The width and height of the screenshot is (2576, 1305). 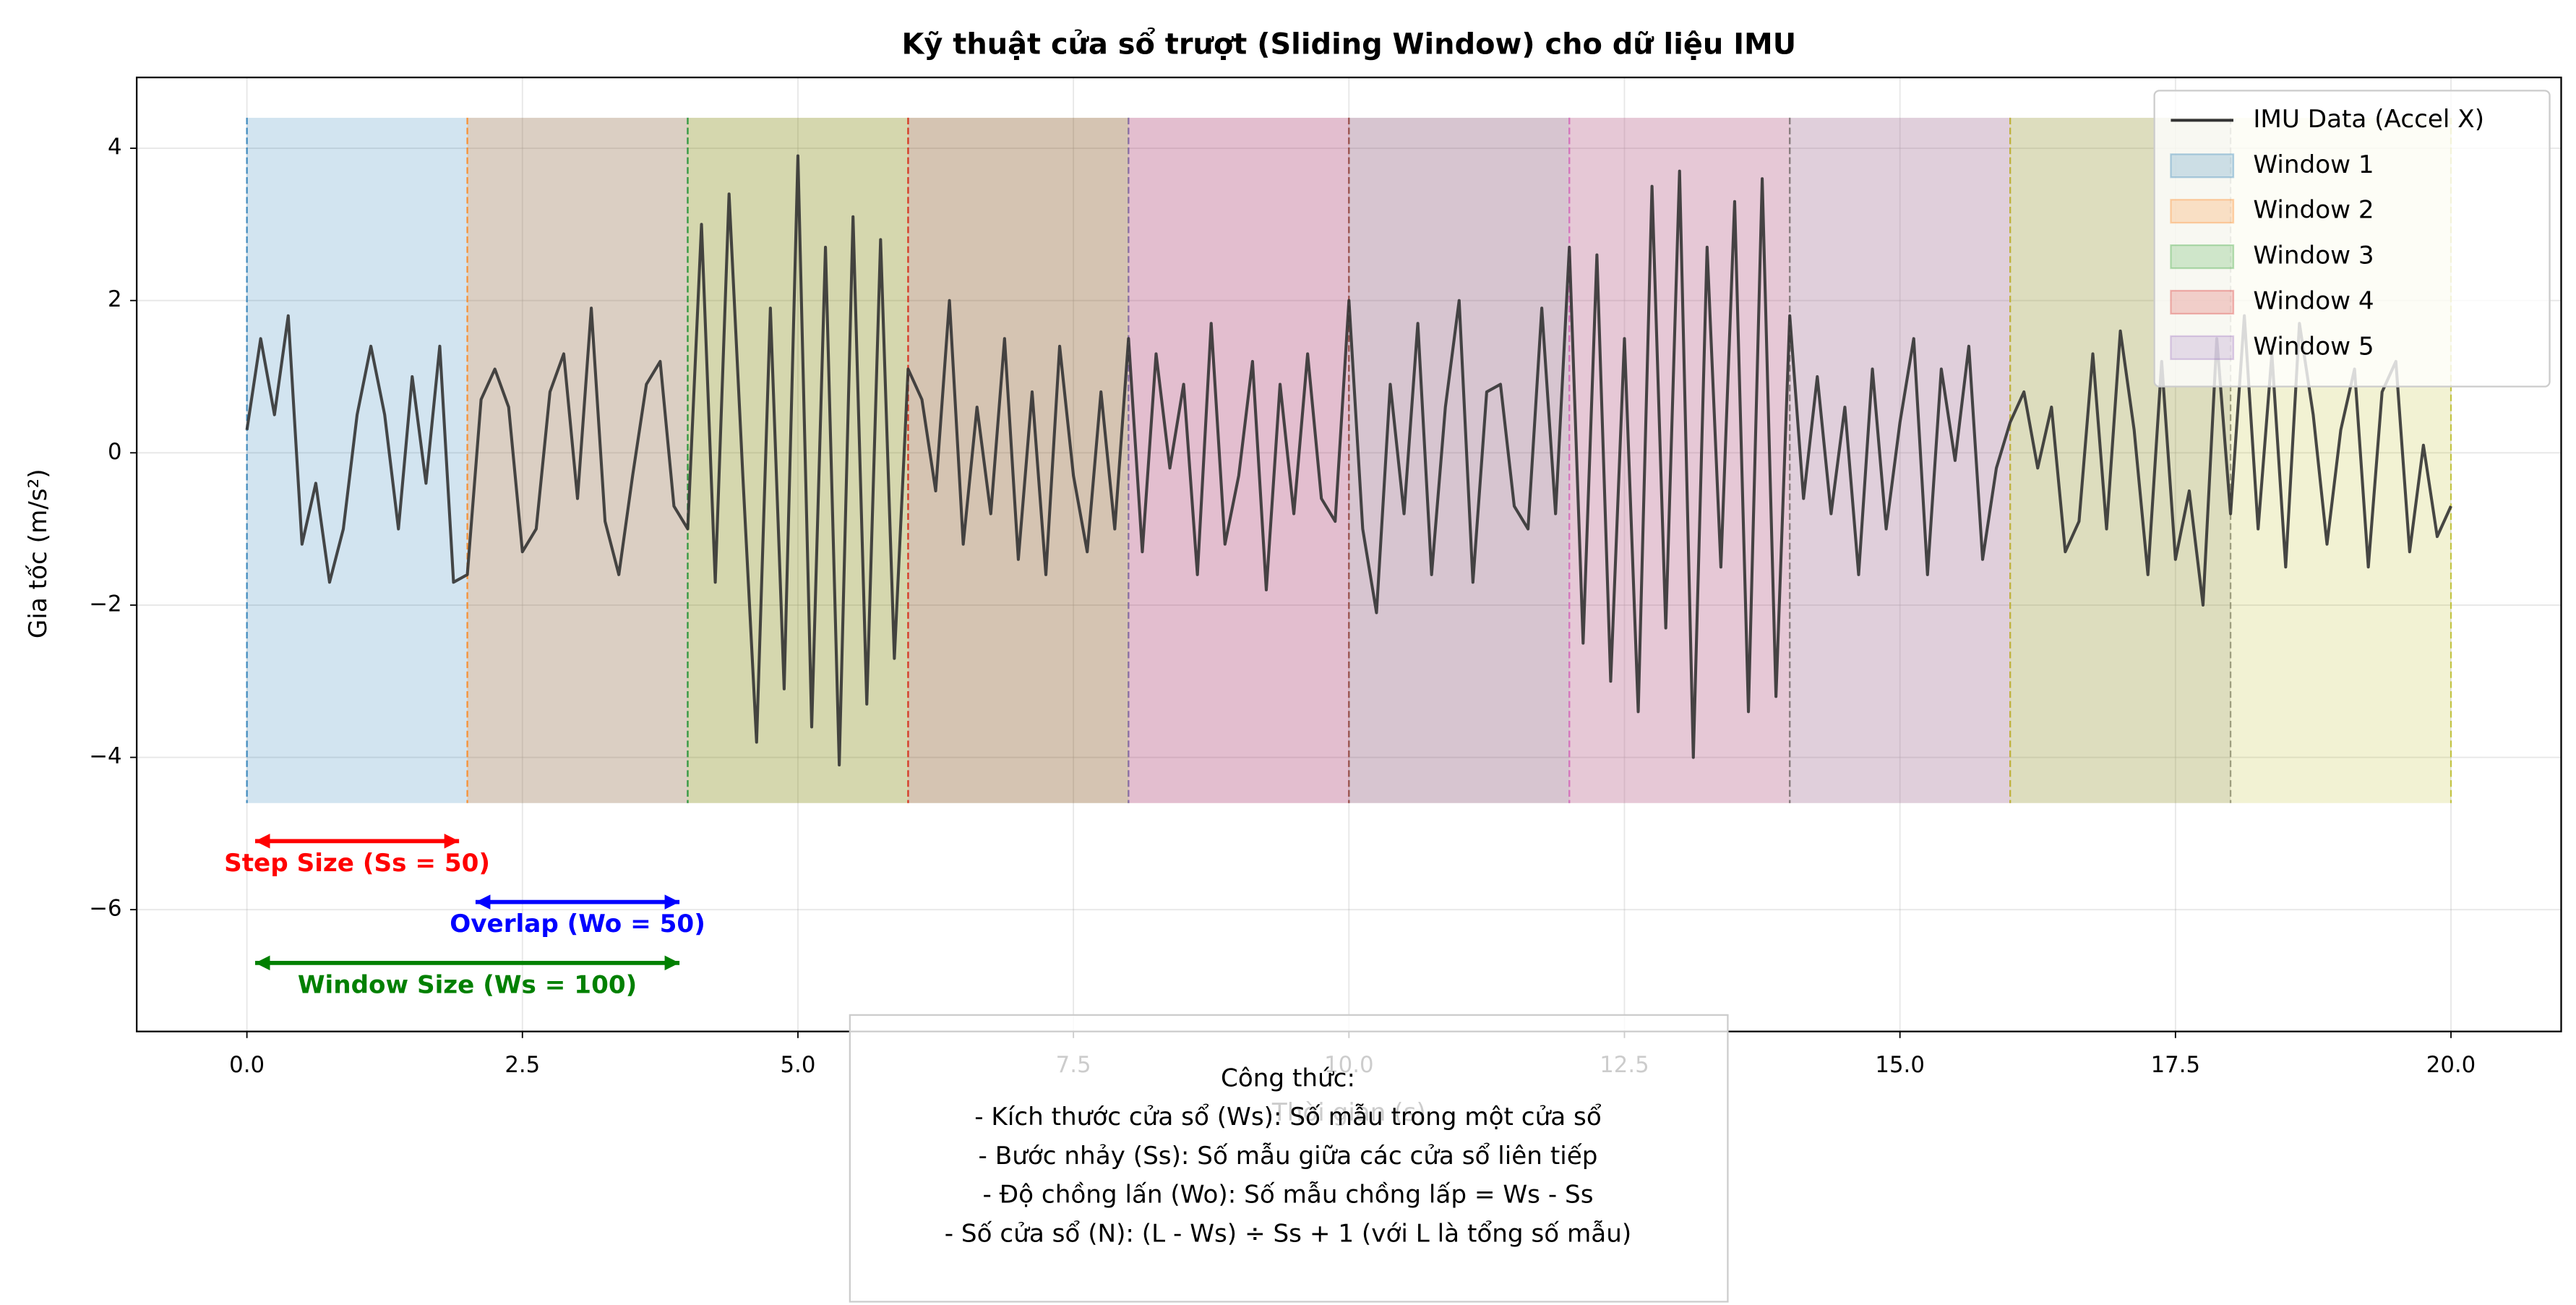 I want to click on legend-label: Window 4, so click(x=2314, y=300).